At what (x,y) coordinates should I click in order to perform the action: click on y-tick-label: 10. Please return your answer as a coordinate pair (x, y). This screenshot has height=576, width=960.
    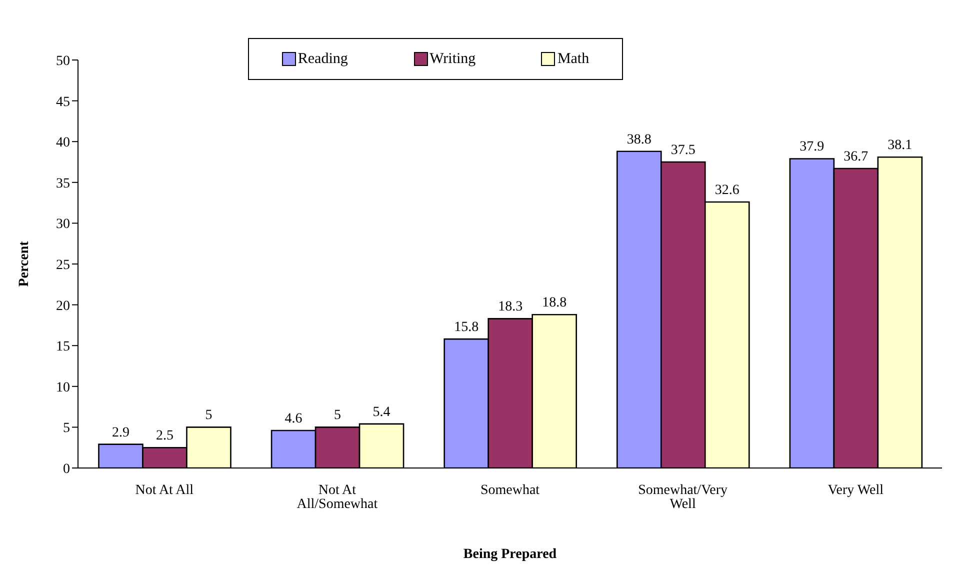
    Looking at the image, I should click on (63, 388).